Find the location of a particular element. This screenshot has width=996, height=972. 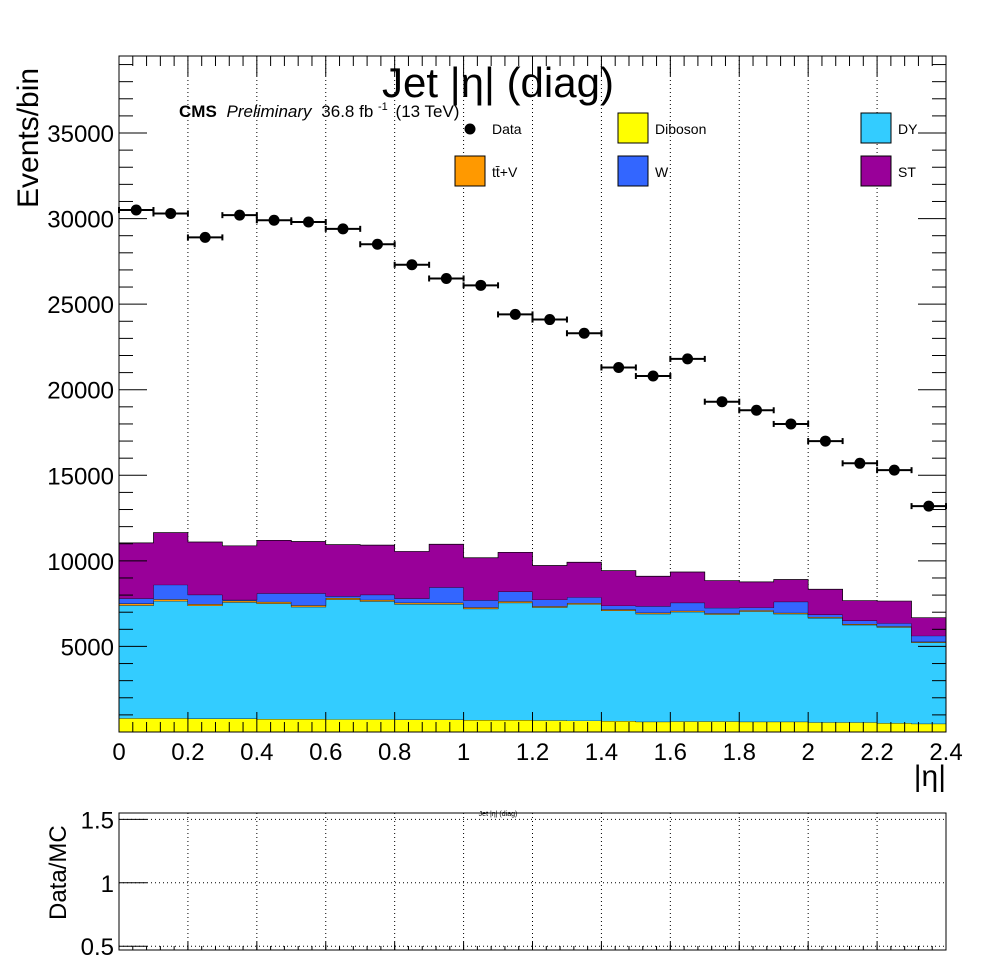

legend-entry: ST is located at coordinates (888, 171).